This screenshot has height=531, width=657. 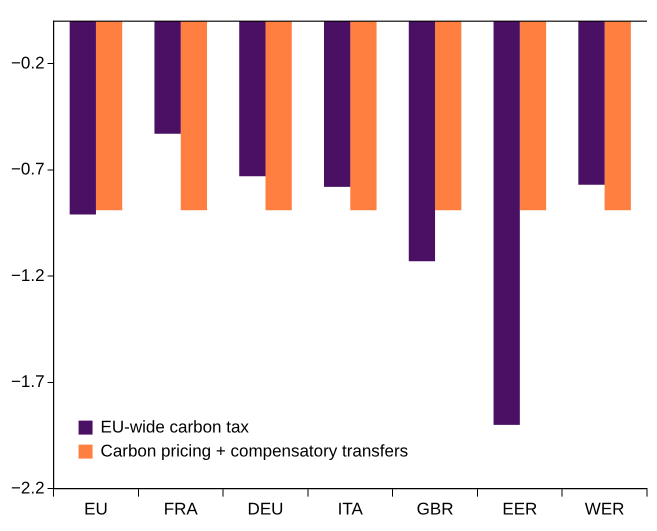 What do you see at coordinates (28, 62) in the screenshot?
I see `y-tick-label: −0.2` at bounding box center [28, 62].